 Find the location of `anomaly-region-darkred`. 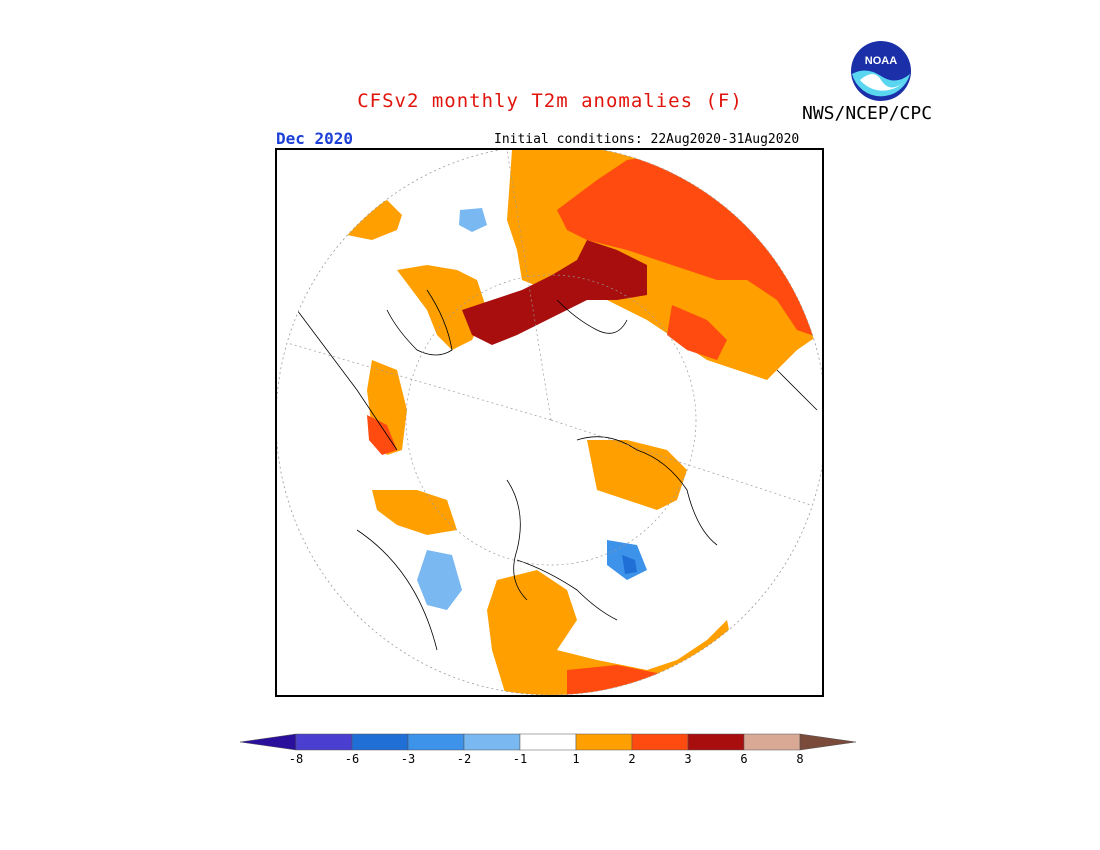

anomaly-region-darkred is located at coordinates (554, 292).